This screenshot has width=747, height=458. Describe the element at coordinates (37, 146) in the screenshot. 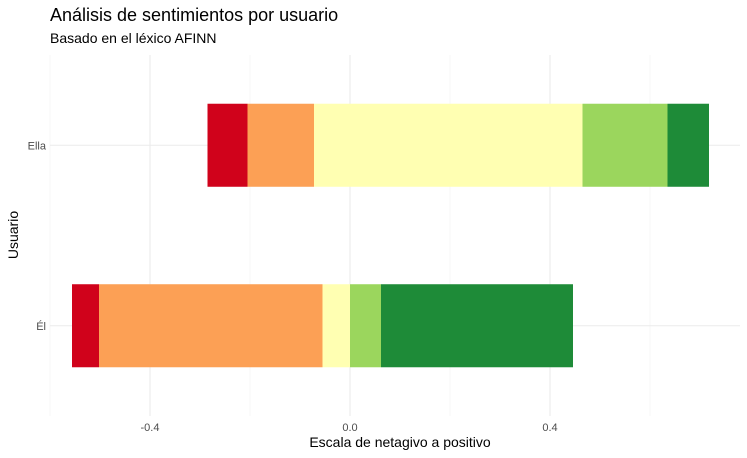

I see `y-tick-label: Ella` at that location.